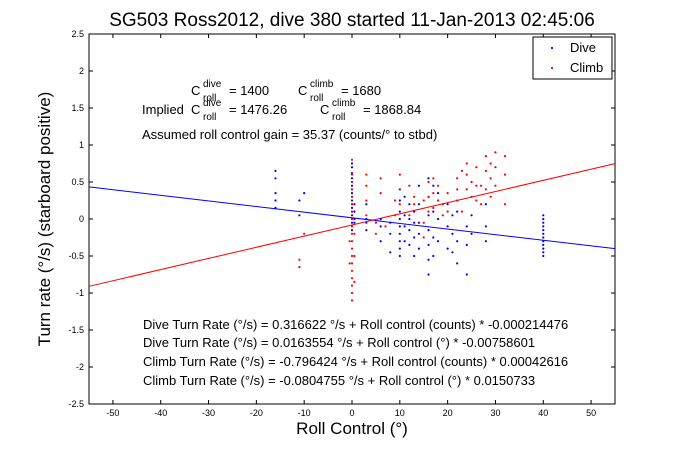 Image resolution: width=681 pixels, height=454 pixels. What do you see at coordinates (256, 413) in the screenshot?
I see `x-tick-label: -20` at bounding box center [256, 413].